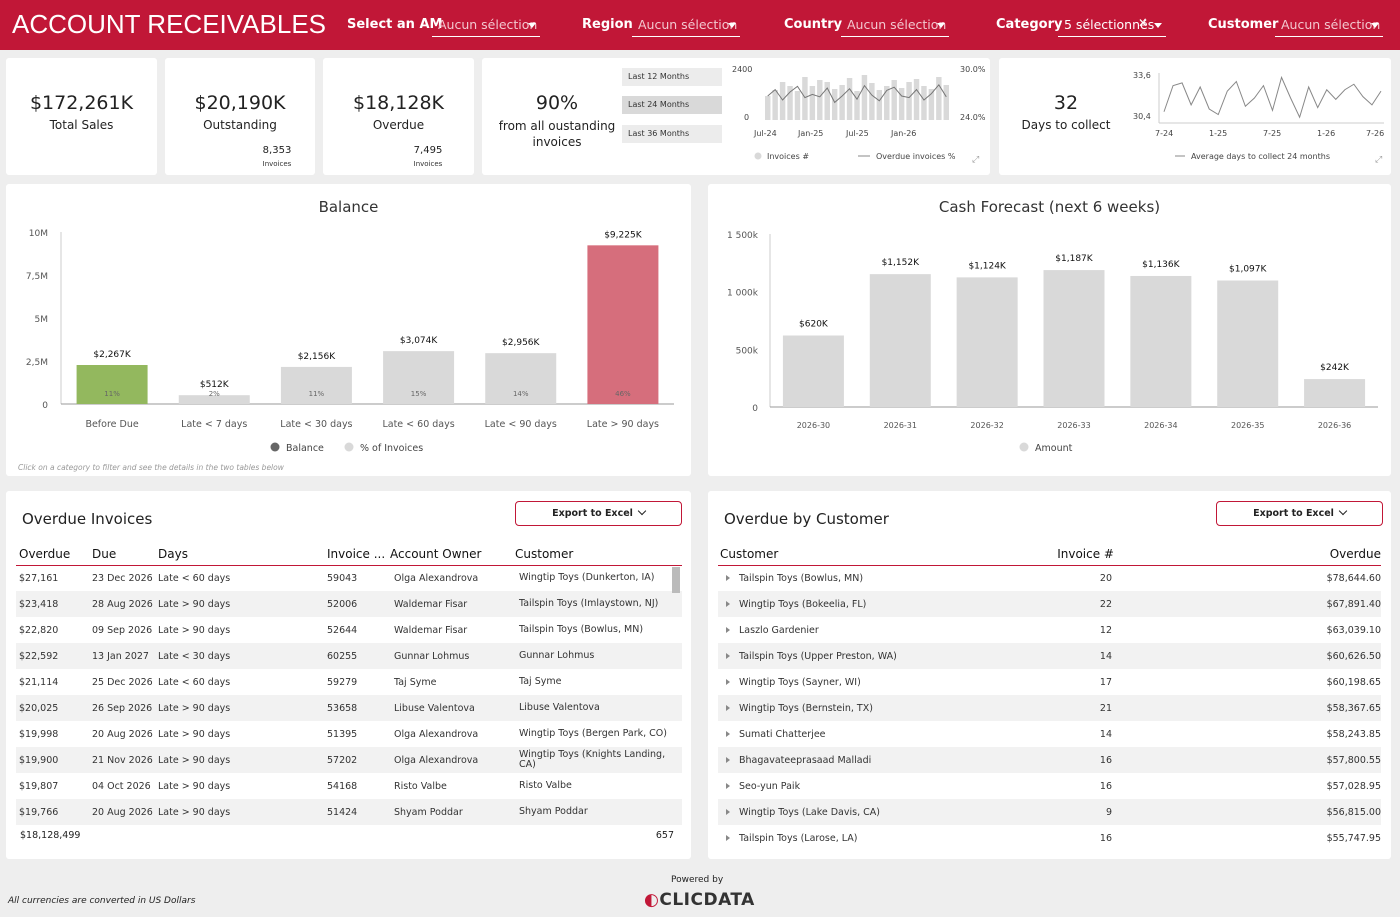 Image resolution: width=1400 pixels, height=917 pixels. What do you see at coordinates (452, 812) in the screenshot?
I see `table-cell: Shyam Poddar` at bounding box center [452, 812].